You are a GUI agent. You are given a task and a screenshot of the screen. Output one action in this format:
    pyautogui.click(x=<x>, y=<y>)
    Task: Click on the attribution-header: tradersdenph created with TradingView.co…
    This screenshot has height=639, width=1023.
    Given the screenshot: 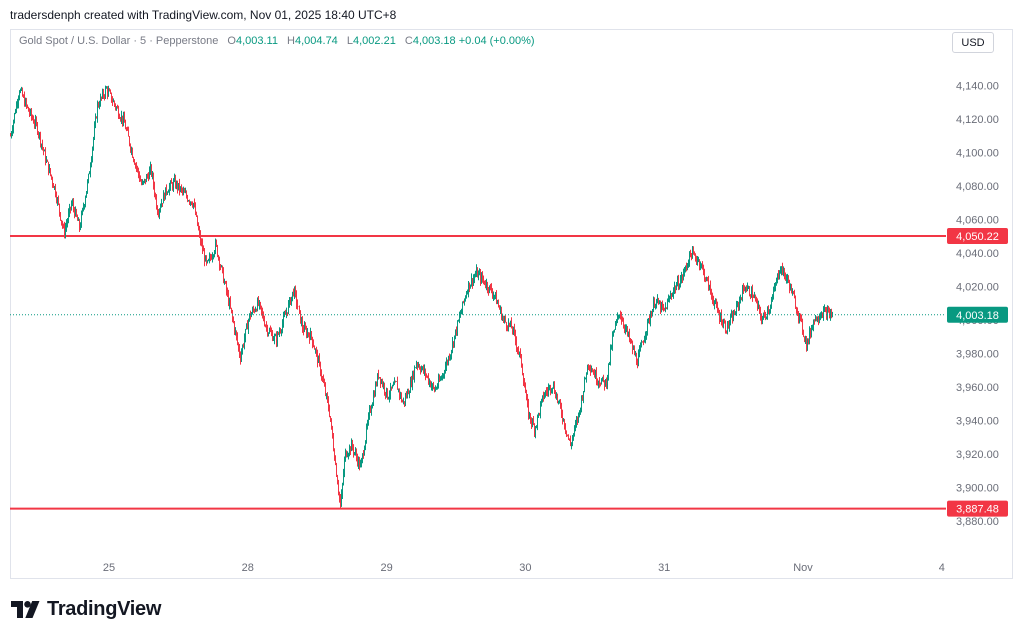 What is the action you would take?
    pyautogui.click(x=203, y=15)
    